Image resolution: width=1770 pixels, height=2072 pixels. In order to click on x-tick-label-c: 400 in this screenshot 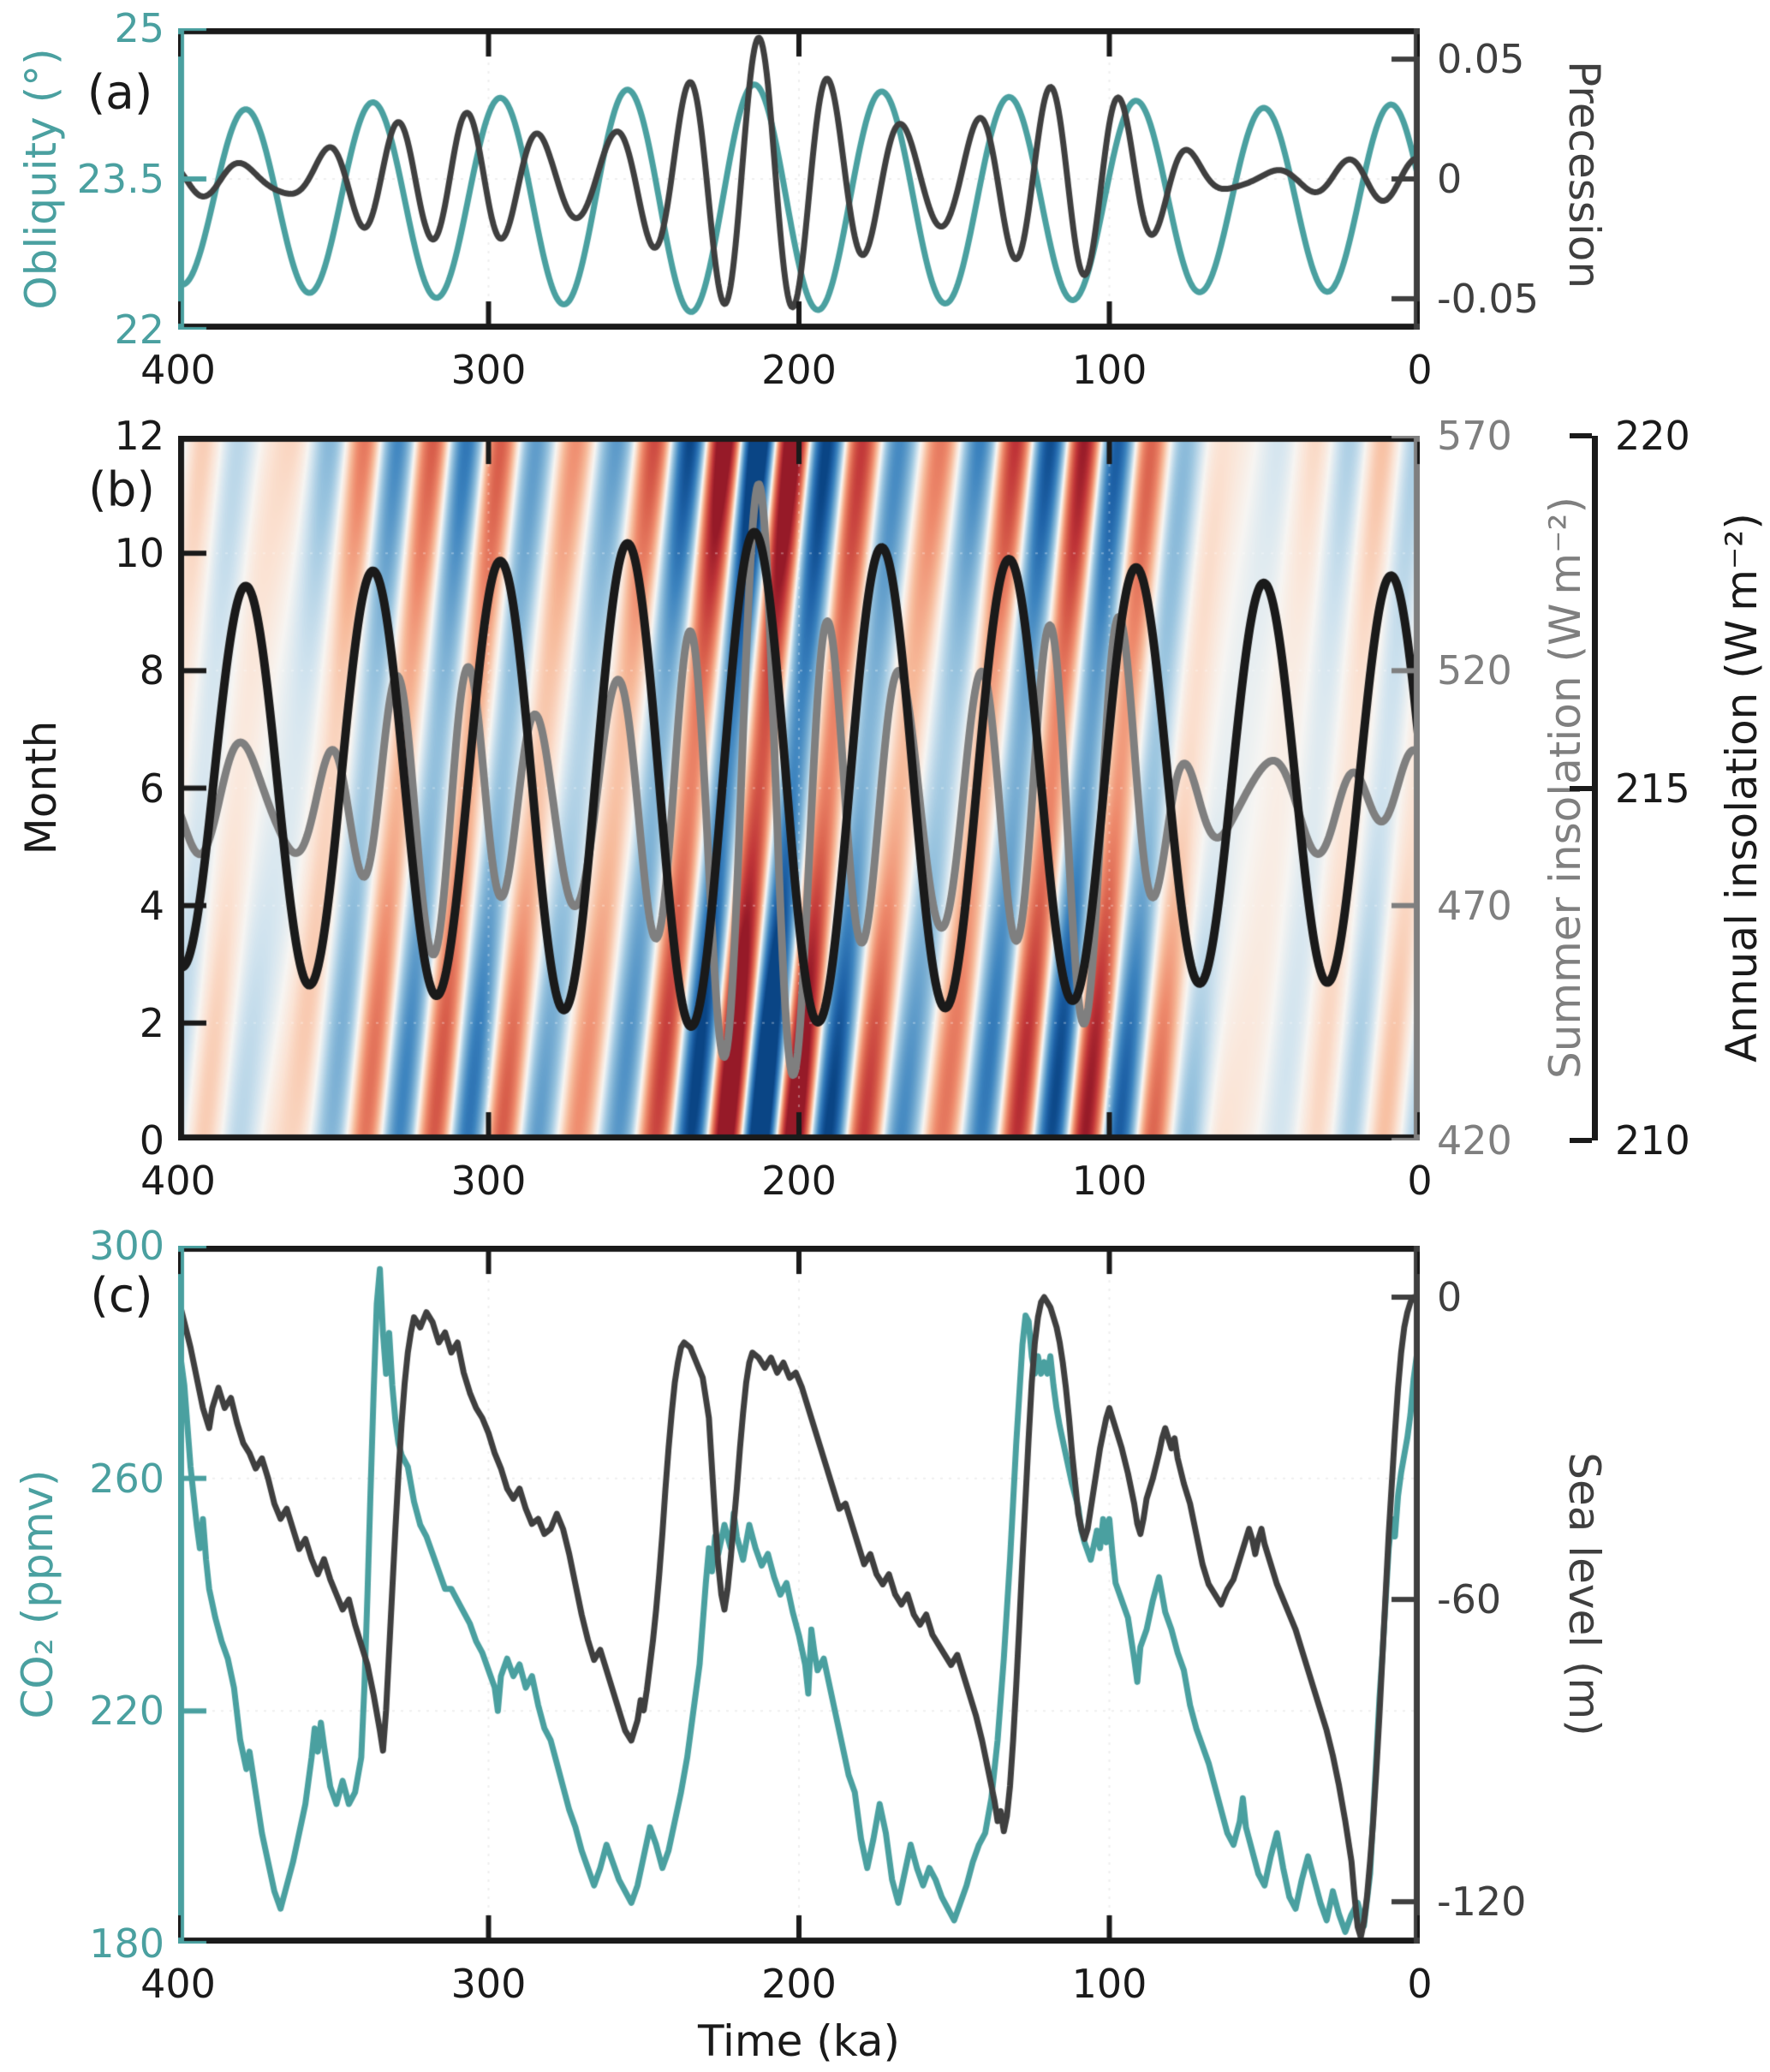, I will do `click(178, 1984)`.